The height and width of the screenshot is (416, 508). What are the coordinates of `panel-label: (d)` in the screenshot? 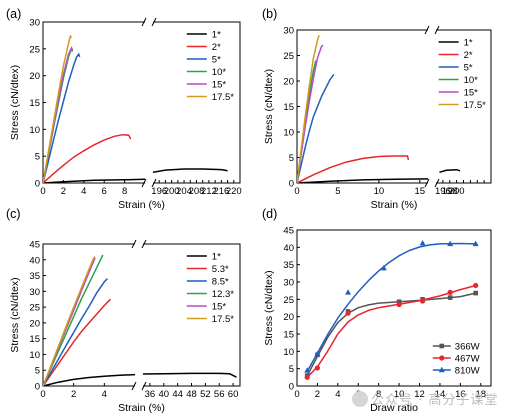 It's located at (269, 214).